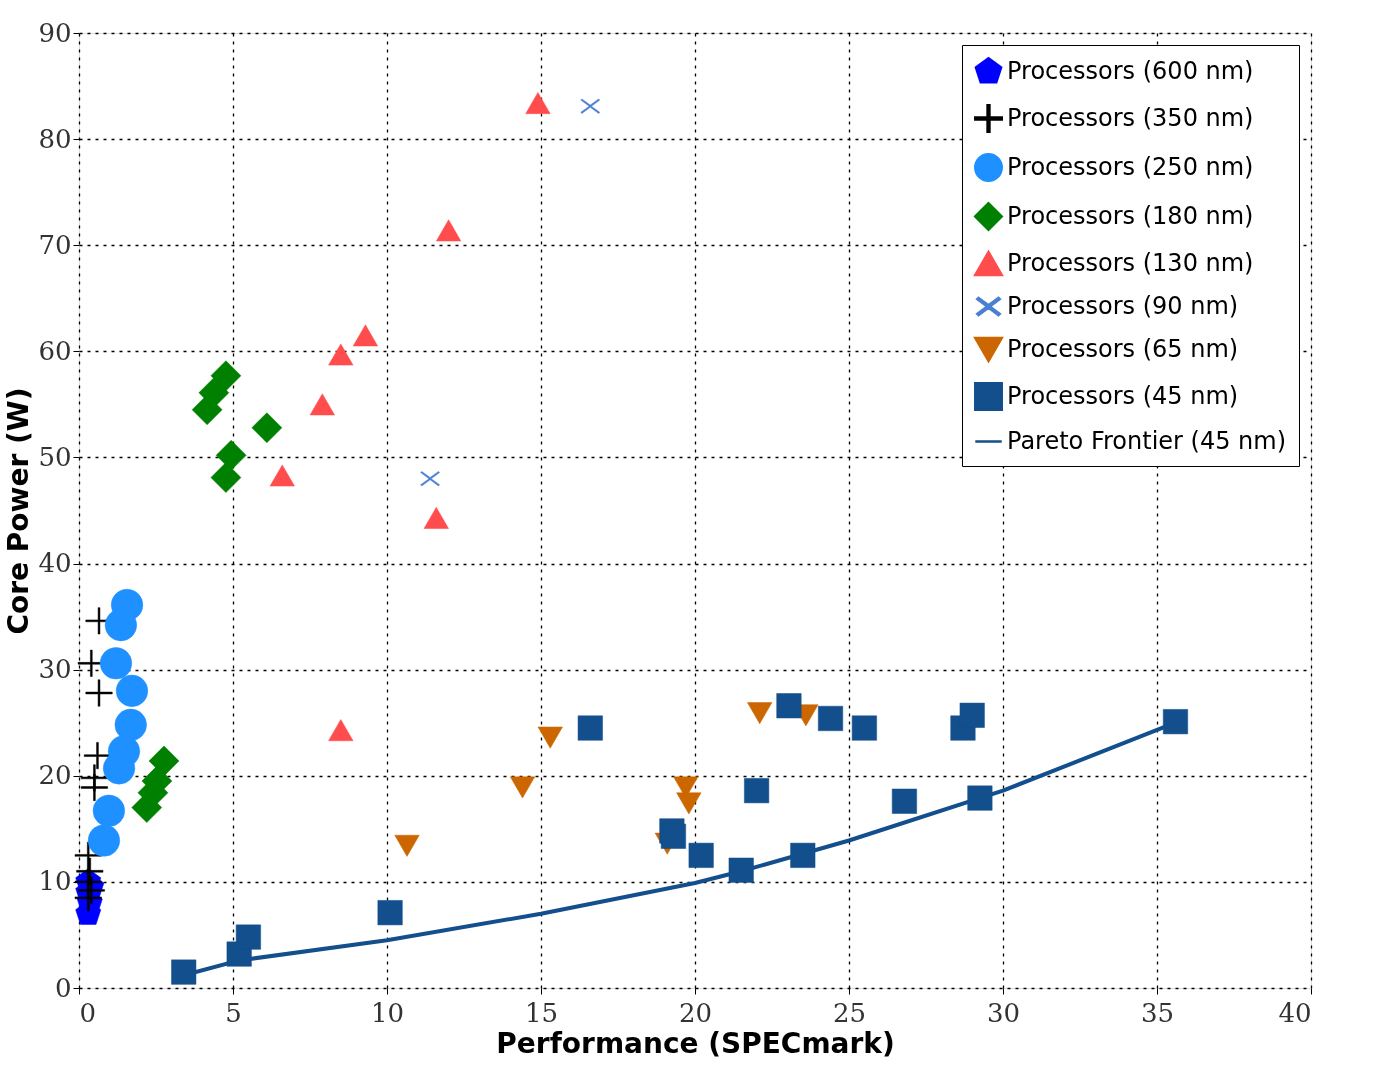  What do you see at coordinates (1003, 1012) in the screenshot?
I see `x-tick-label: 30` at bounding box center [1003, 1012].